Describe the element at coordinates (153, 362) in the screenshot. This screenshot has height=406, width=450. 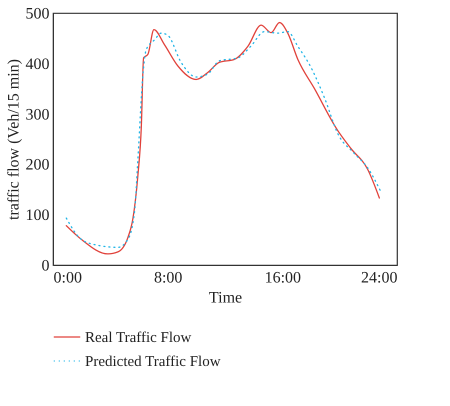
I see `legend-label: Predicted Traffic Flow` at that location.